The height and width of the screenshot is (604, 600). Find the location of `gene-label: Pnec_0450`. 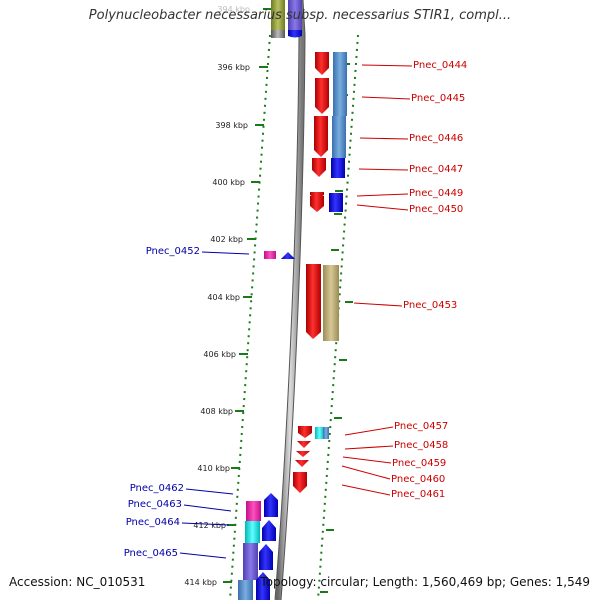

gene-label: Pnec_0450 is located at coordinates (436, 209).